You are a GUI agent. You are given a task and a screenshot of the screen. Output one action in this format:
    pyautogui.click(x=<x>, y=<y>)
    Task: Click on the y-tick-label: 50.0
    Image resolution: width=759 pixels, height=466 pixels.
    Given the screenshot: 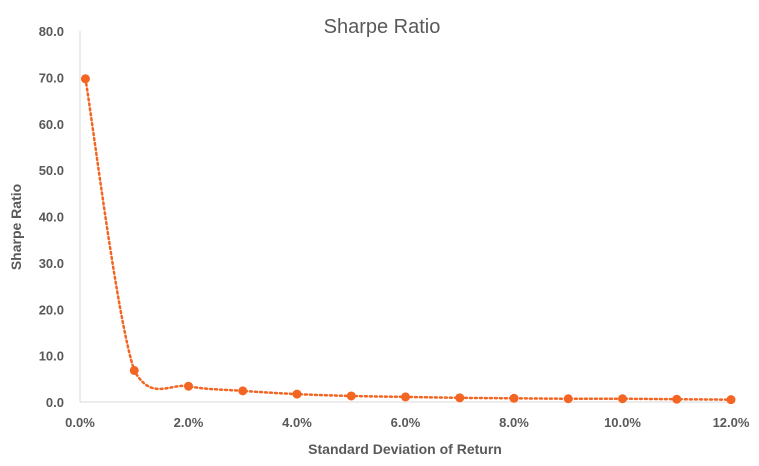 What is the action you would take?
    pyautogui.click(x=51, y=170)
    